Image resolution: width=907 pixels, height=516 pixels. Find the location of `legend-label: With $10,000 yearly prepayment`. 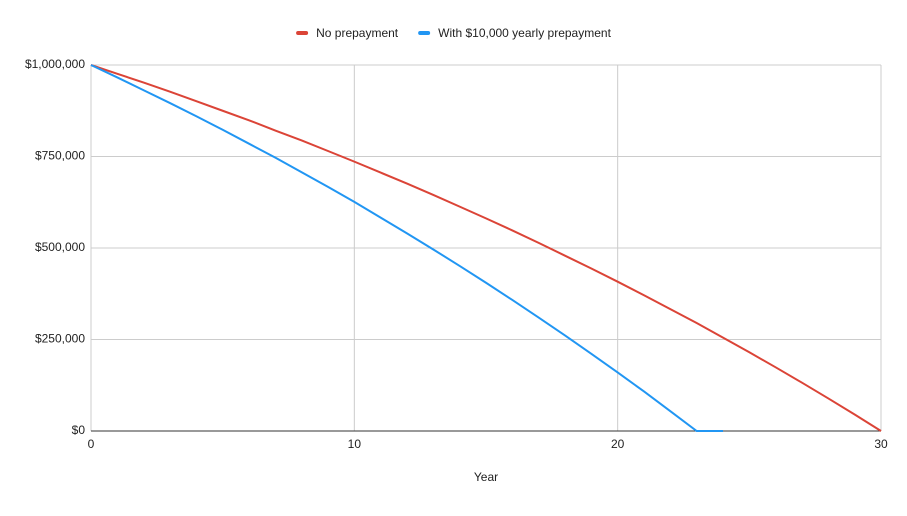

legend-label: With $10,000 yearly prepayment is located at coordinates (524, 33).